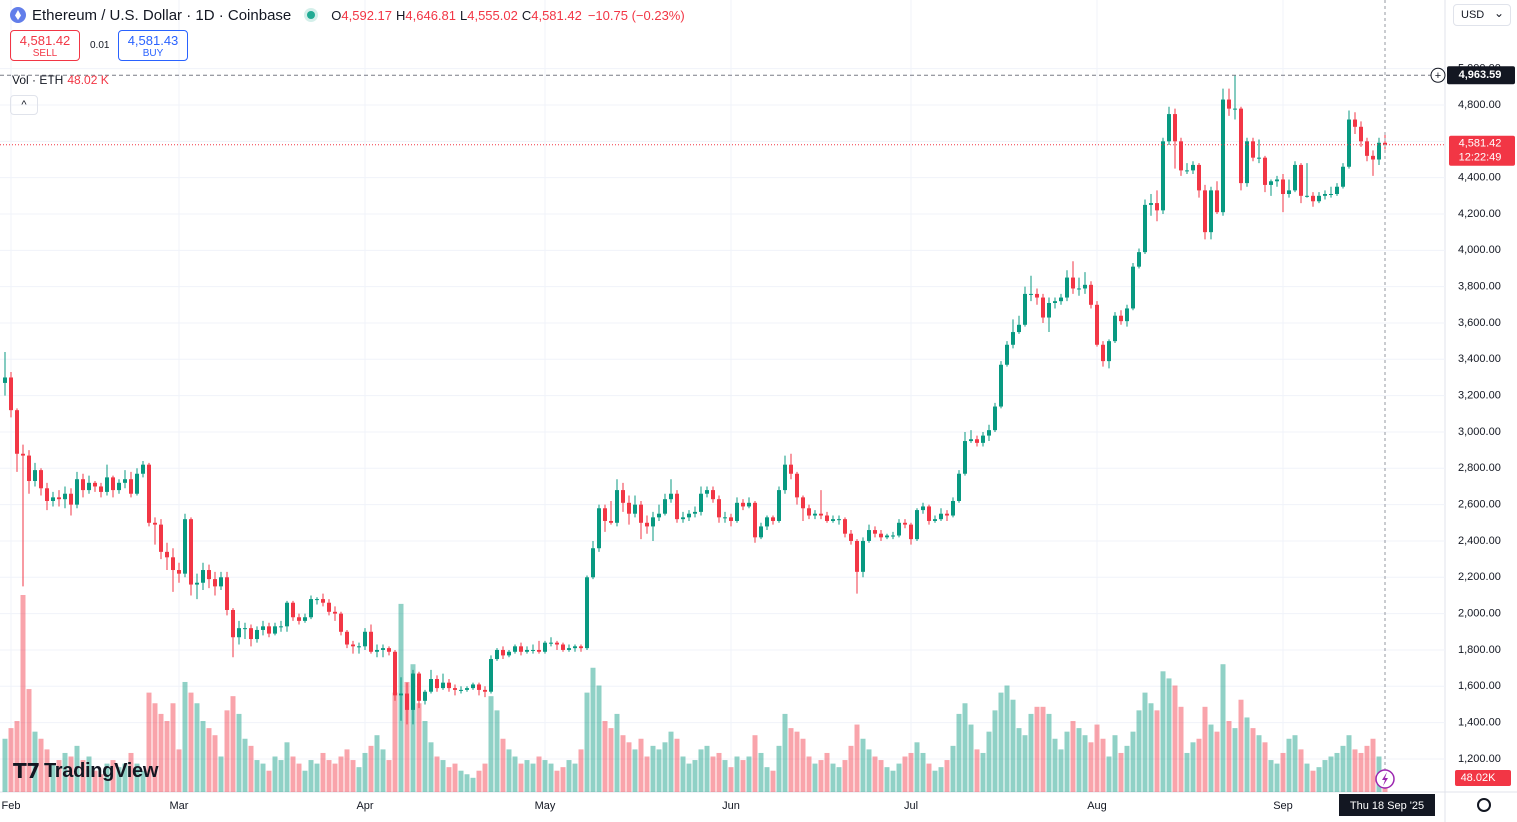 This screenshot has height=822, width=1517. I want to click on last-price-bg, so click(1482, 150).